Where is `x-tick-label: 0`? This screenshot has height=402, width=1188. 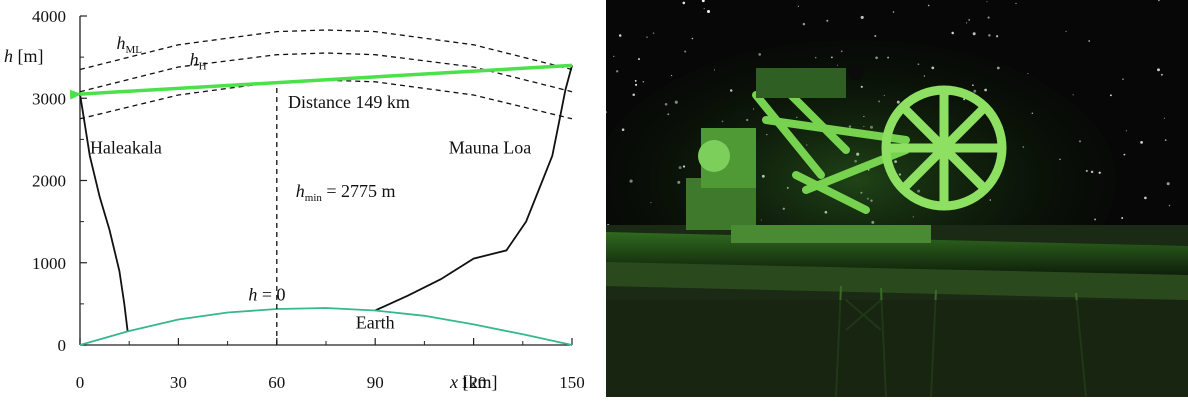 x-tick-label: 0 is located at coordinates (80, 382).